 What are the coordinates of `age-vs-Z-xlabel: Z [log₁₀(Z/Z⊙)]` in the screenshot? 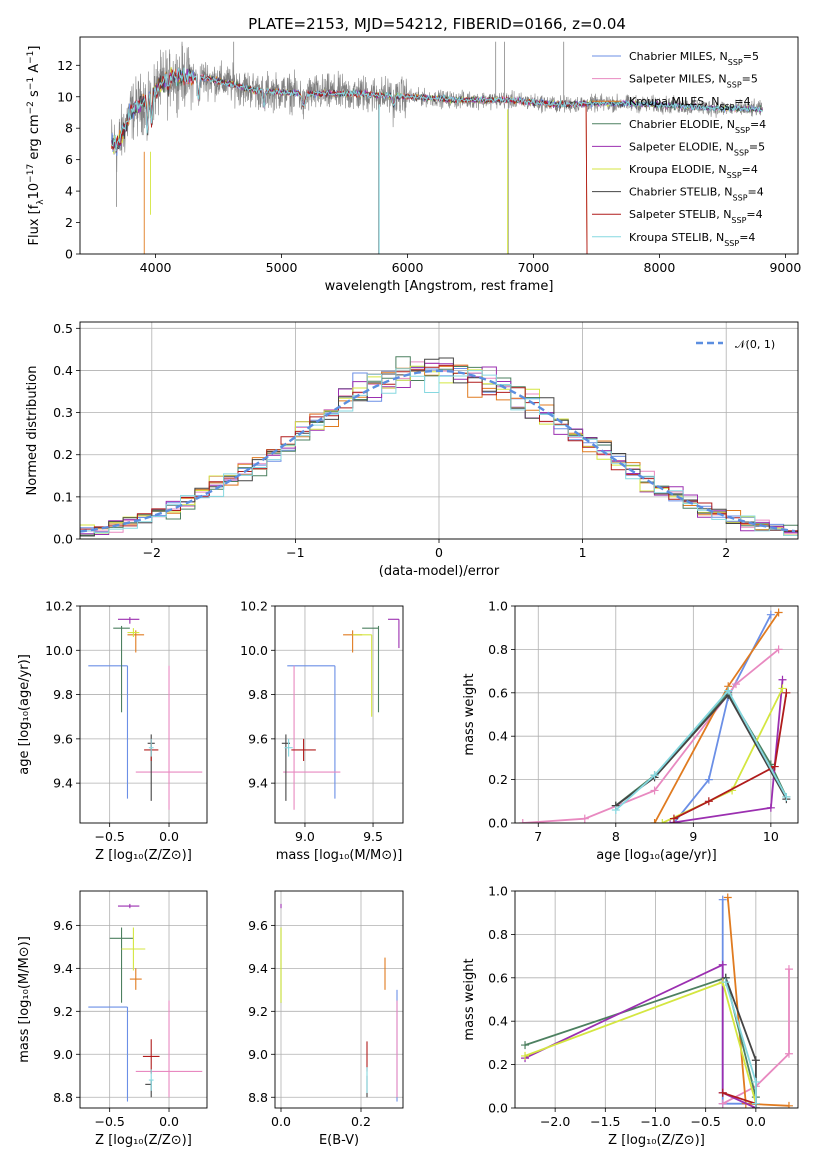 It's located at (143, 855).